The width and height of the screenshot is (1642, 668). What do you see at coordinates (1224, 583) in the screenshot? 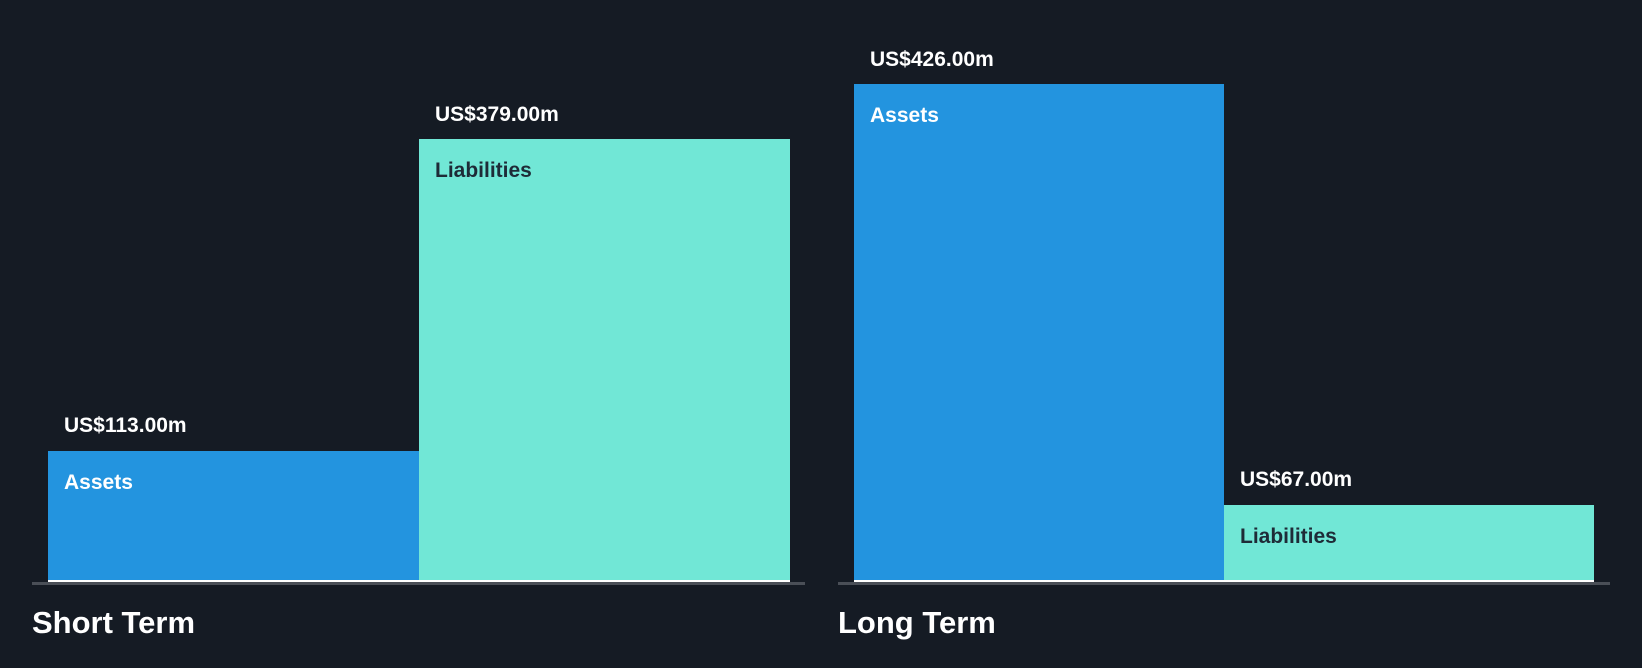
I see `long-term-baseline` at bounding box center [1224, 583].